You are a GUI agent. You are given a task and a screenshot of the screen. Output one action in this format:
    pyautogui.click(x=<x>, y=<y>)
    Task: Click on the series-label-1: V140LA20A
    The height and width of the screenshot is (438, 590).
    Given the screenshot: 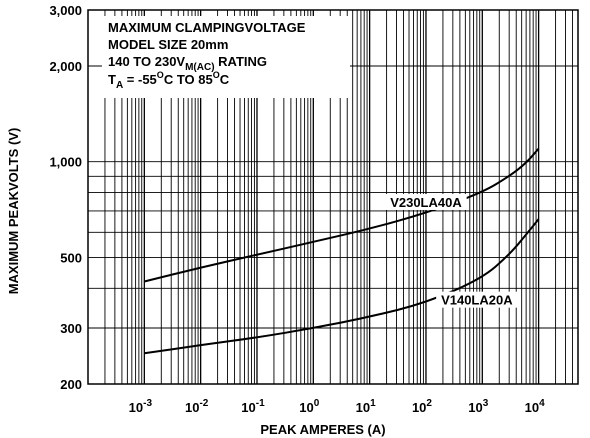 What is the action you would take?
    pyautogui.click(x=477, y=300)
    